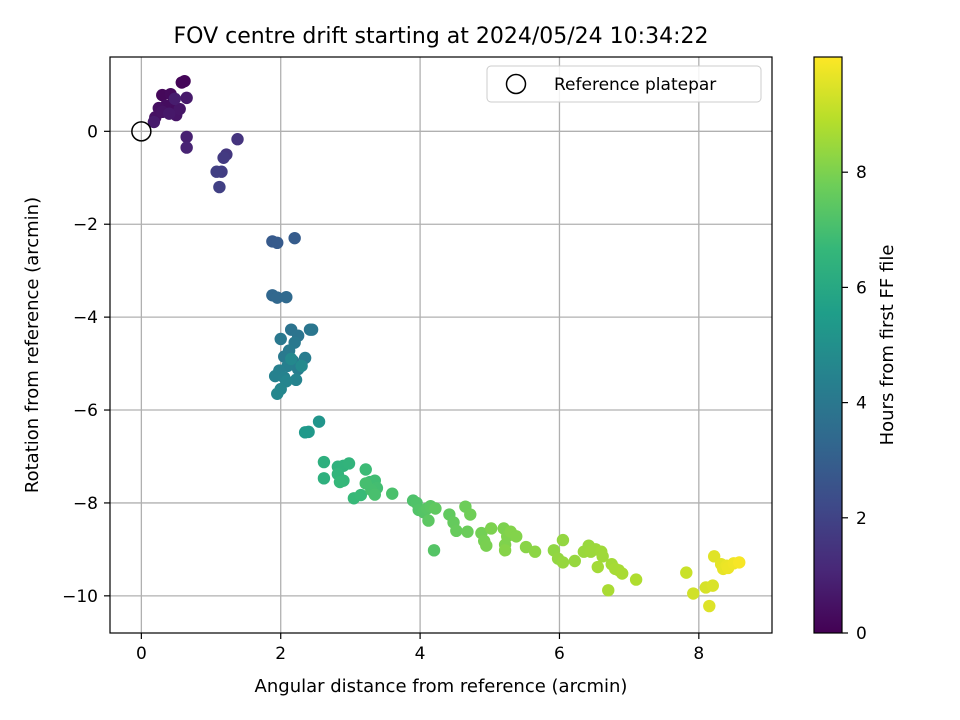 This screenshot has width=960, height=720. What do you see at coordinates (861, 288) in the screenshot?
I see `colorbar-tick-label: 6` at bounding box center [861, 288].